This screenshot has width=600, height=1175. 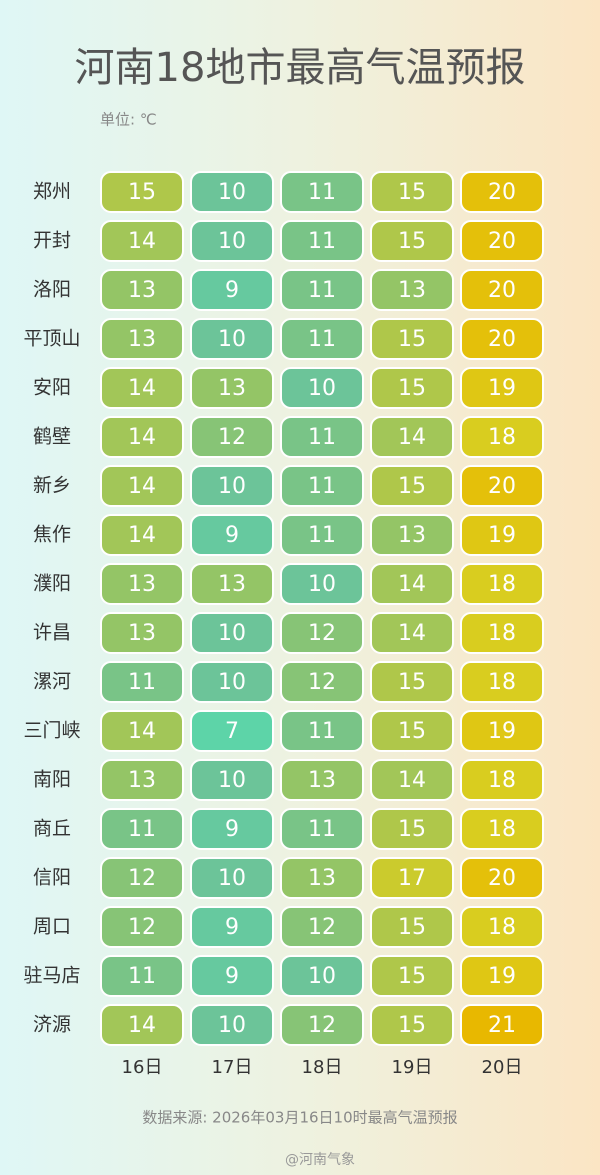 What do you see at coordinates (128, 120) in the screenshot?
I see `unit-label: 单位: ℃` at bounding box center [128, 120].